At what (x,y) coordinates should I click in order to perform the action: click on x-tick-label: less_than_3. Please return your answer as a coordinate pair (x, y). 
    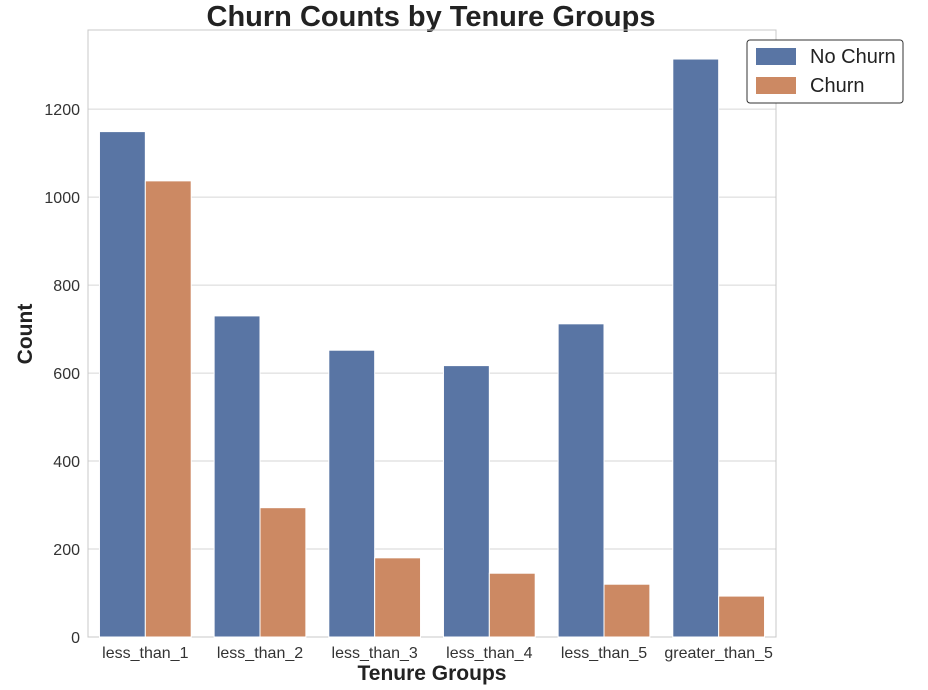
    Looking at the image, I should click on (375, 653).